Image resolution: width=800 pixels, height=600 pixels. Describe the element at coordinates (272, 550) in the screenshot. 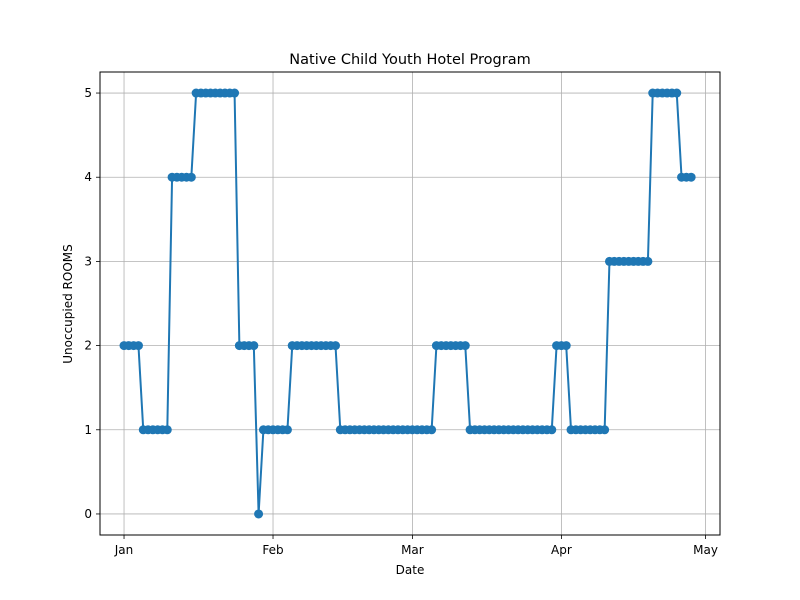

I see `x-tick-label: Feb` at that location.